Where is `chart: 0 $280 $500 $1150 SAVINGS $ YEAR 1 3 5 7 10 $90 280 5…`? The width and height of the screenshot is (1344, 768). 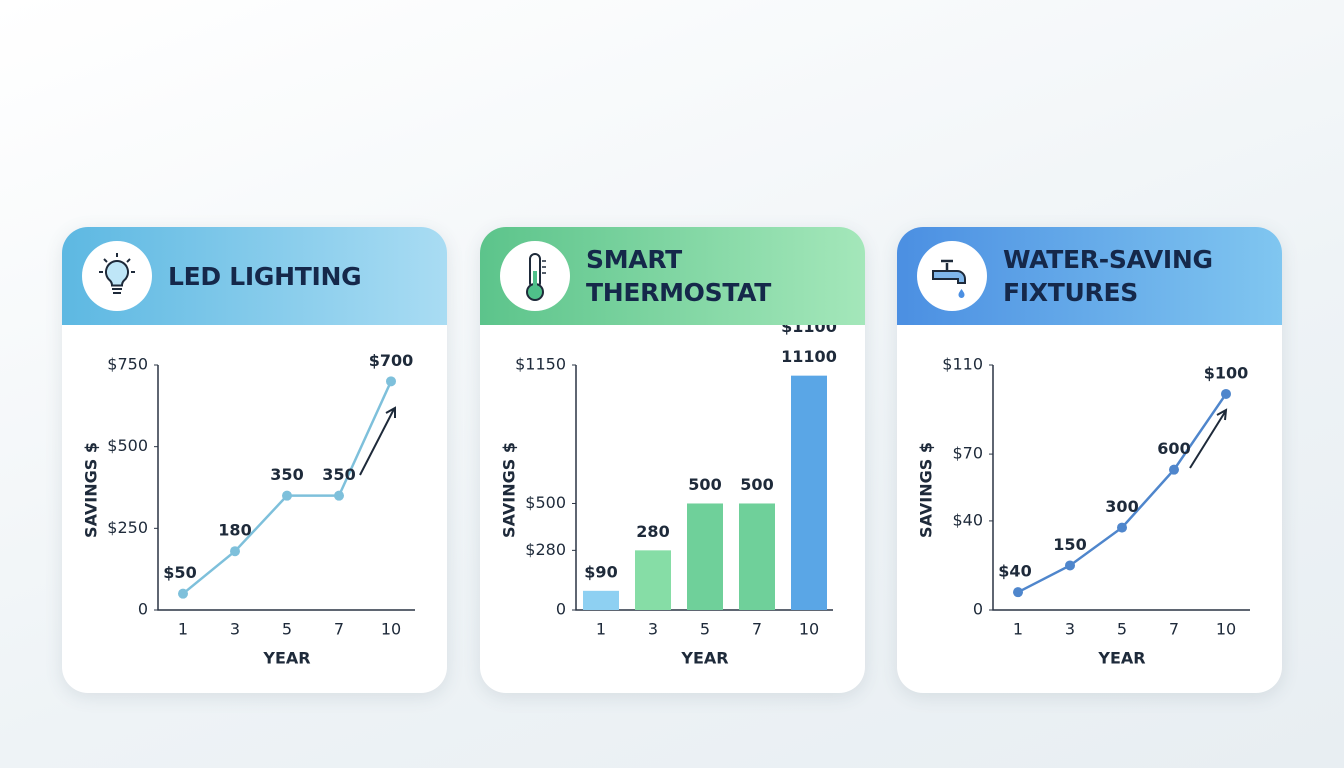
chart: 0 $280 $500 $1150 SAVINGS $ YEAR 1 3 5 7 10 $90 280 5… is located at coordinates (668, 496).